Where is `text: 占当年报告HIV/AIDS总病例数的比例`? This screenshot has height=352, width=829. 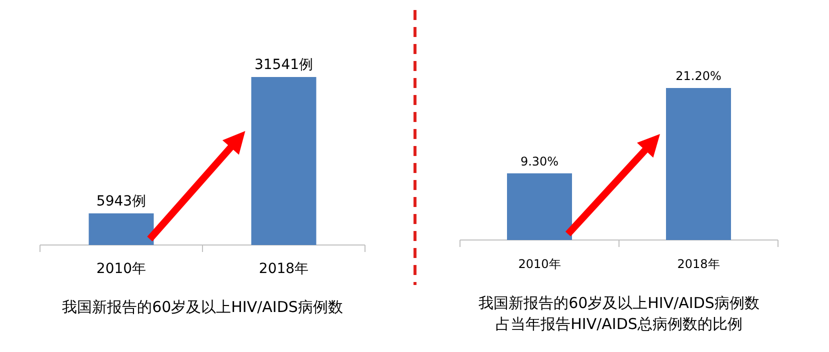 text: 占当年报告HIV/AIDS总病例数的比例 is located at coordinates (619, 324).